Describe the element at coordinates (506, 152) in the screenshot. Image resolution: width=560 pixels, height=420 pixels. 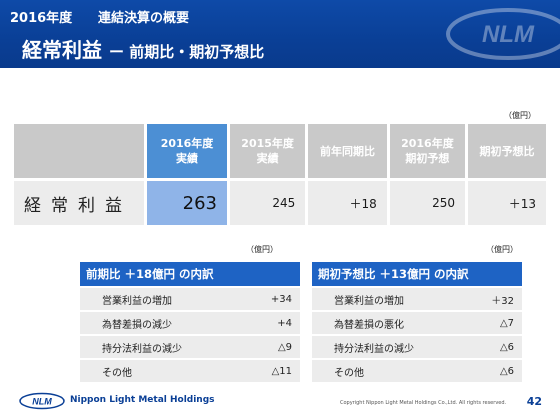
I see `col-vs-forecast: 期初予想比` at that location.